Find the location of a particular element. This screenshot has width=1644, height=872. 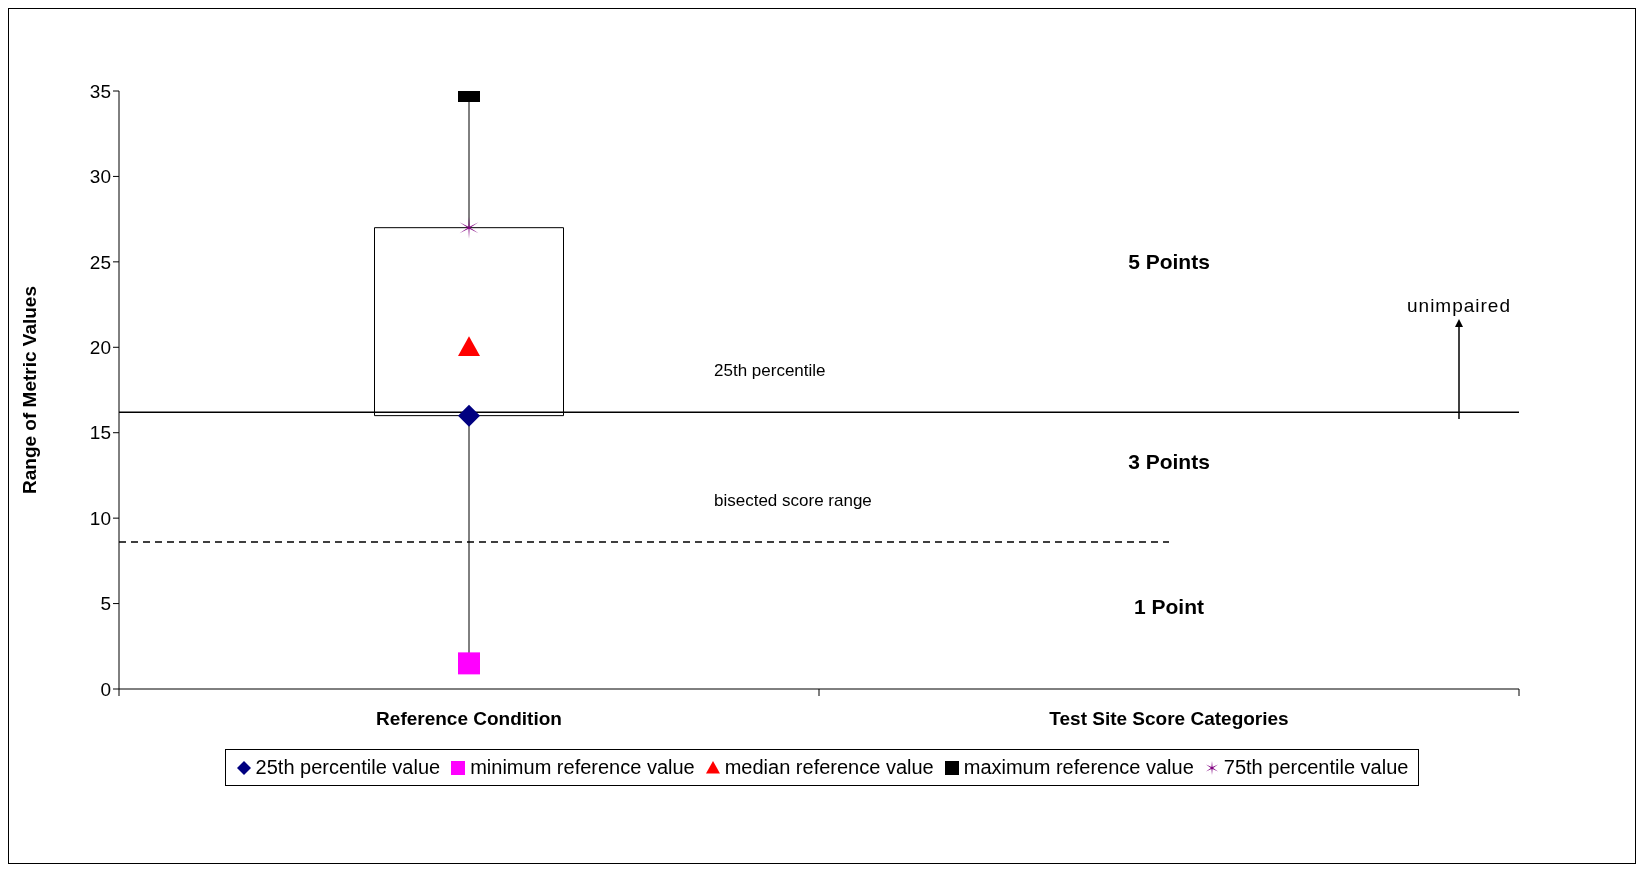

legend-label: maximum reference value is located at coordinates (1078, 767).